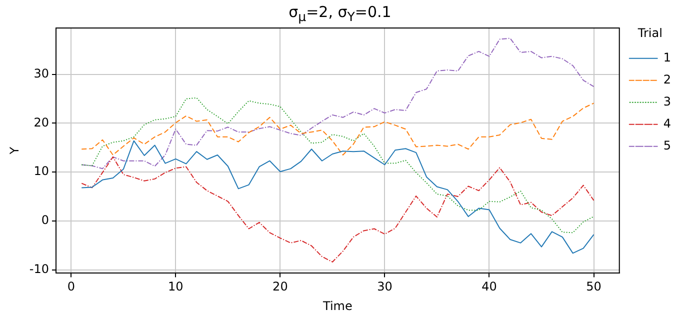 The image size is (685, 318). I want to click on y-tick-label: 20, so click(41, 122).